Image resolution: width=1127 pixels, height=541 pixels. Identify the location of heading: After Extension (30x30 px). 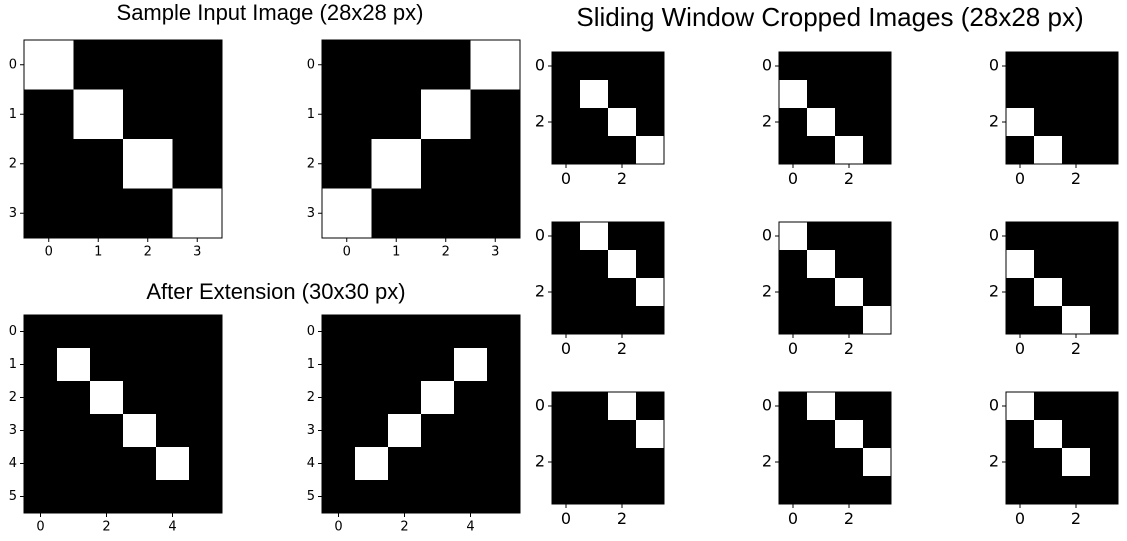
(275, 291).